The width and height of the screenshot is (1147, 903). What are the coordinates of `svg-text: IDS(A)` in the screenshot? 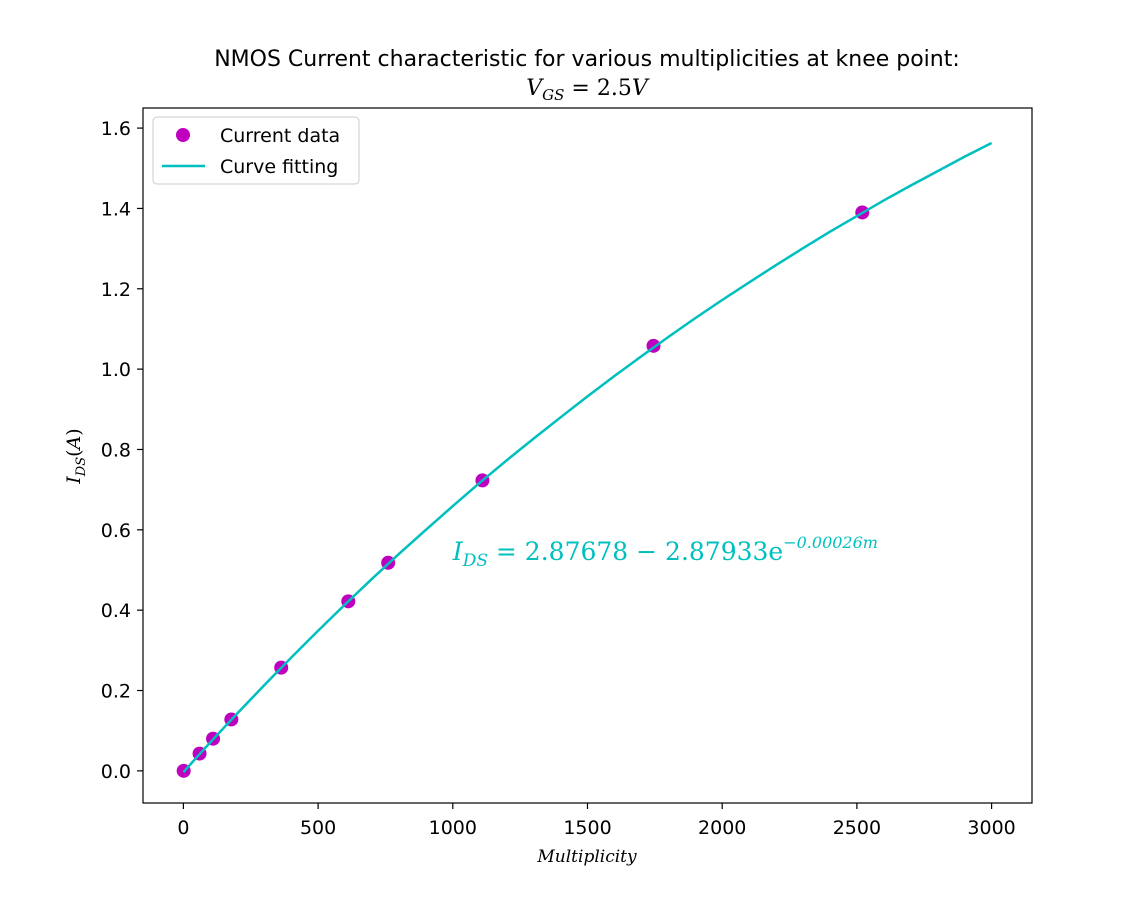 It's located at (76, 456).